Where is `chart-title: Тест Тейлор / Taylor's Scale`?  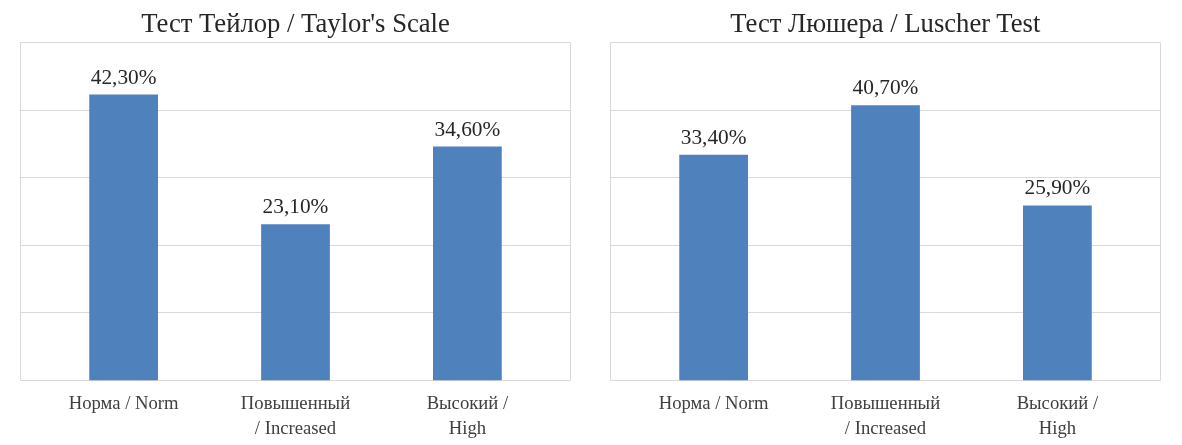
chart-title: Тест Тейлор / Taylor's Scale is located at coordinates (295, 22).